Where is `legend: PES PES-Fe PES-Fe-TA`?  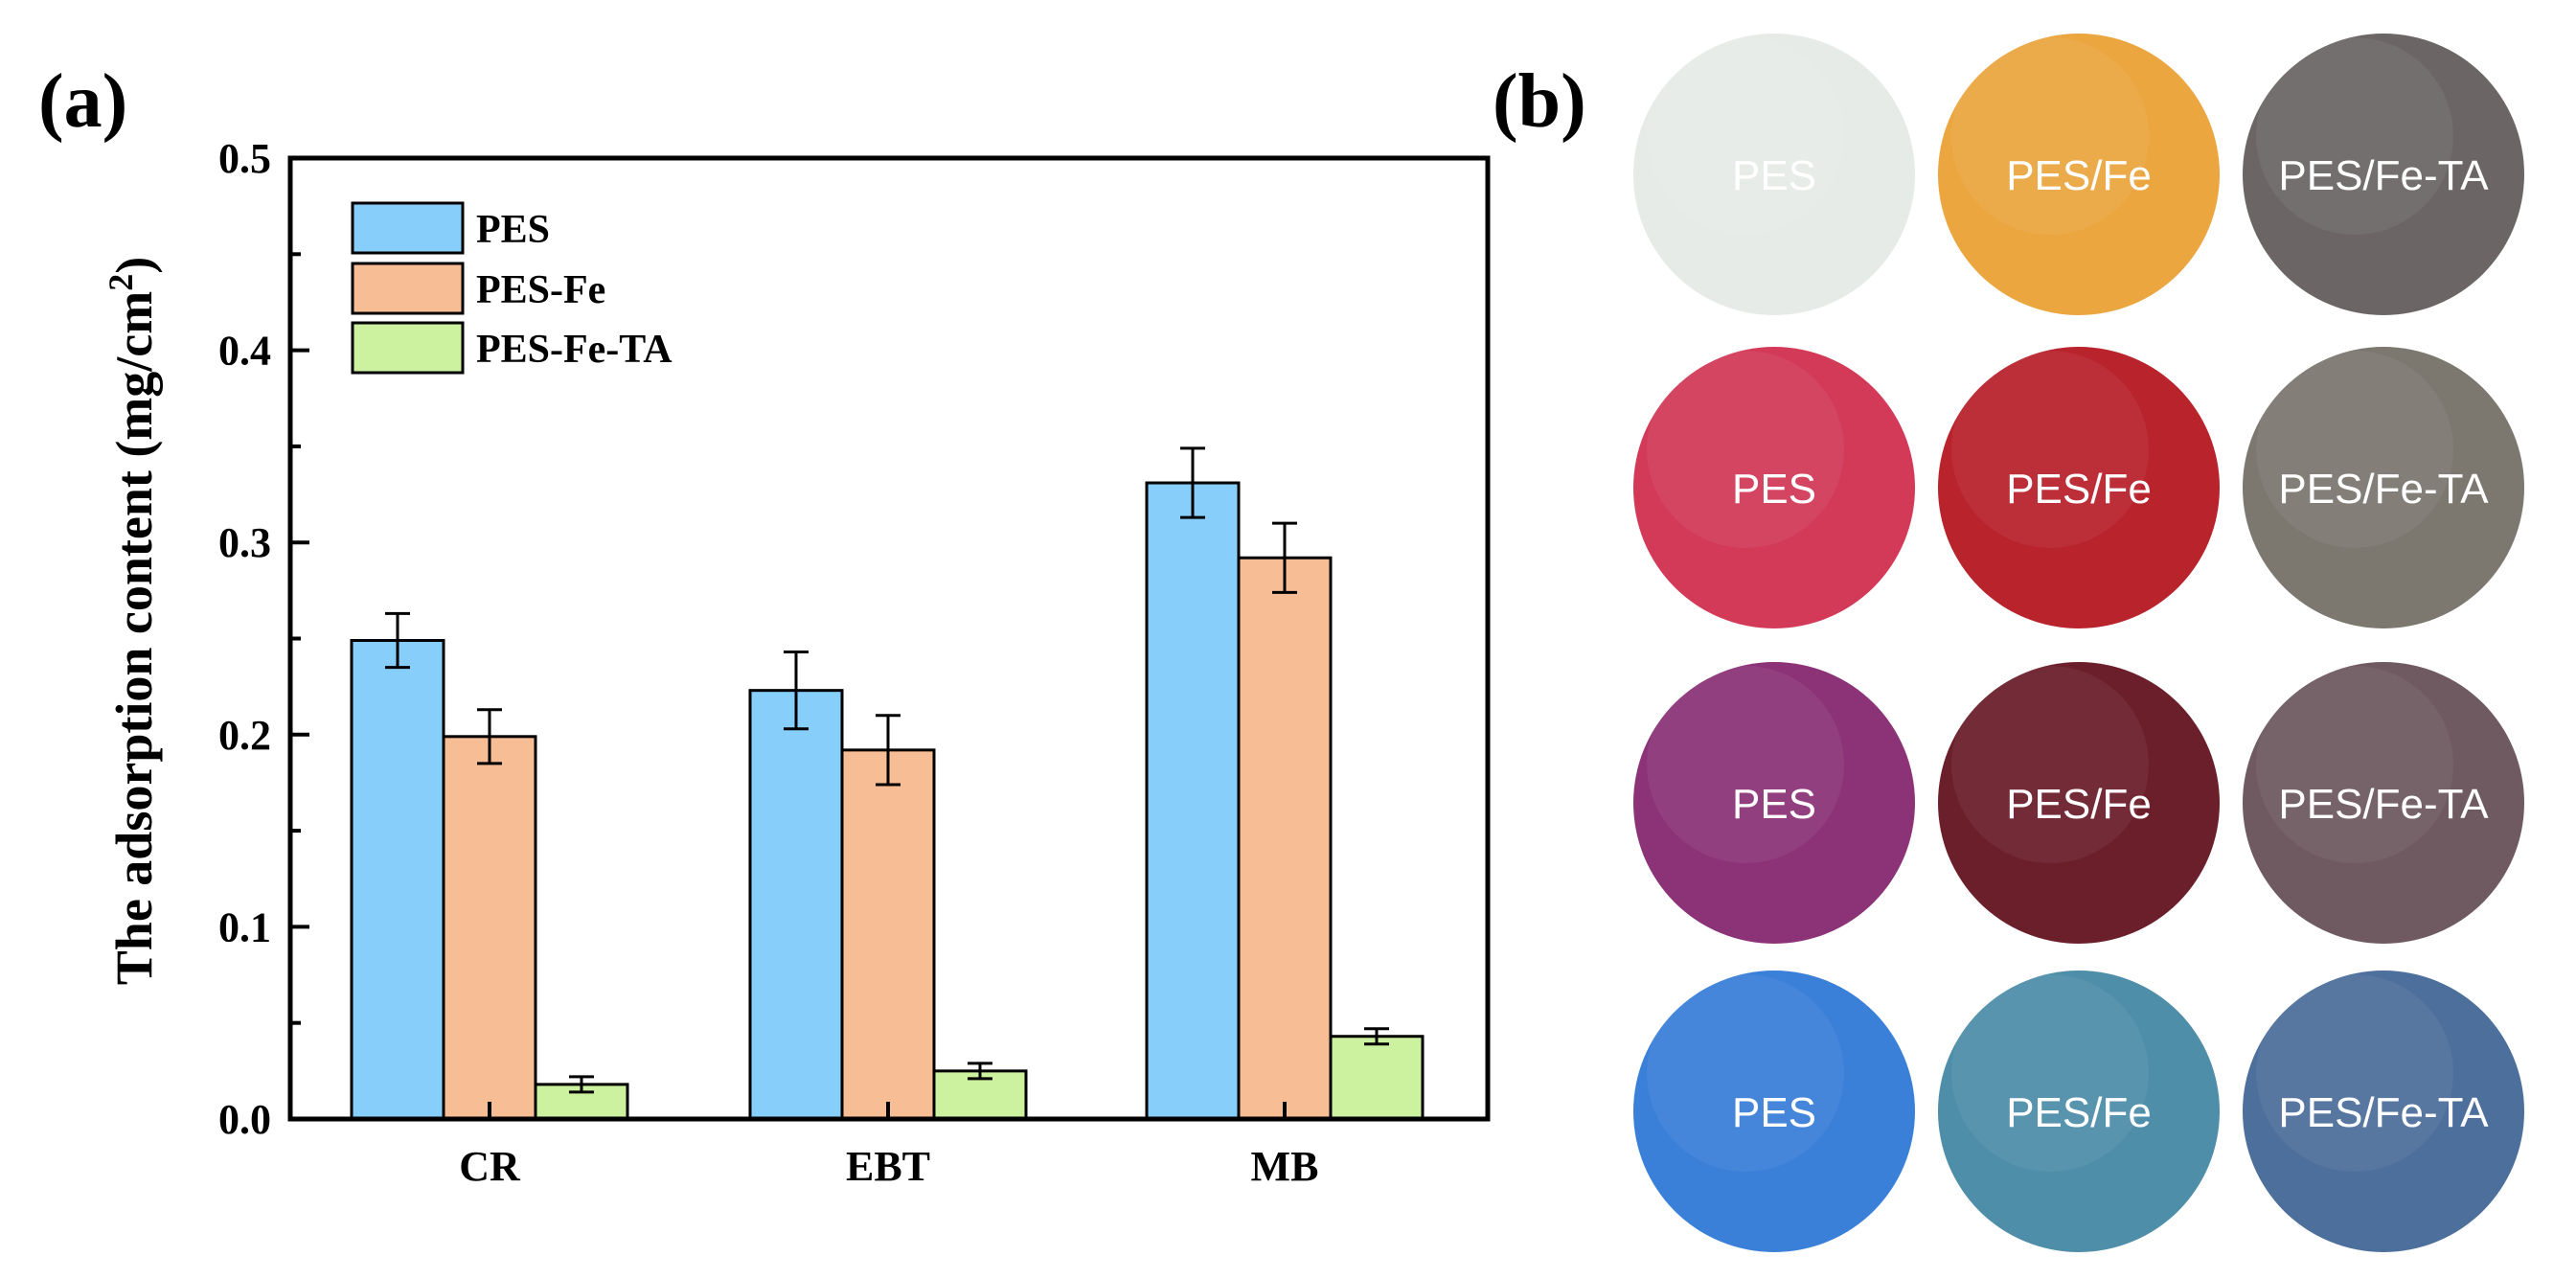 legend: PES PES-Fe PES-Fe-TA is located at coordinates (512, 288).